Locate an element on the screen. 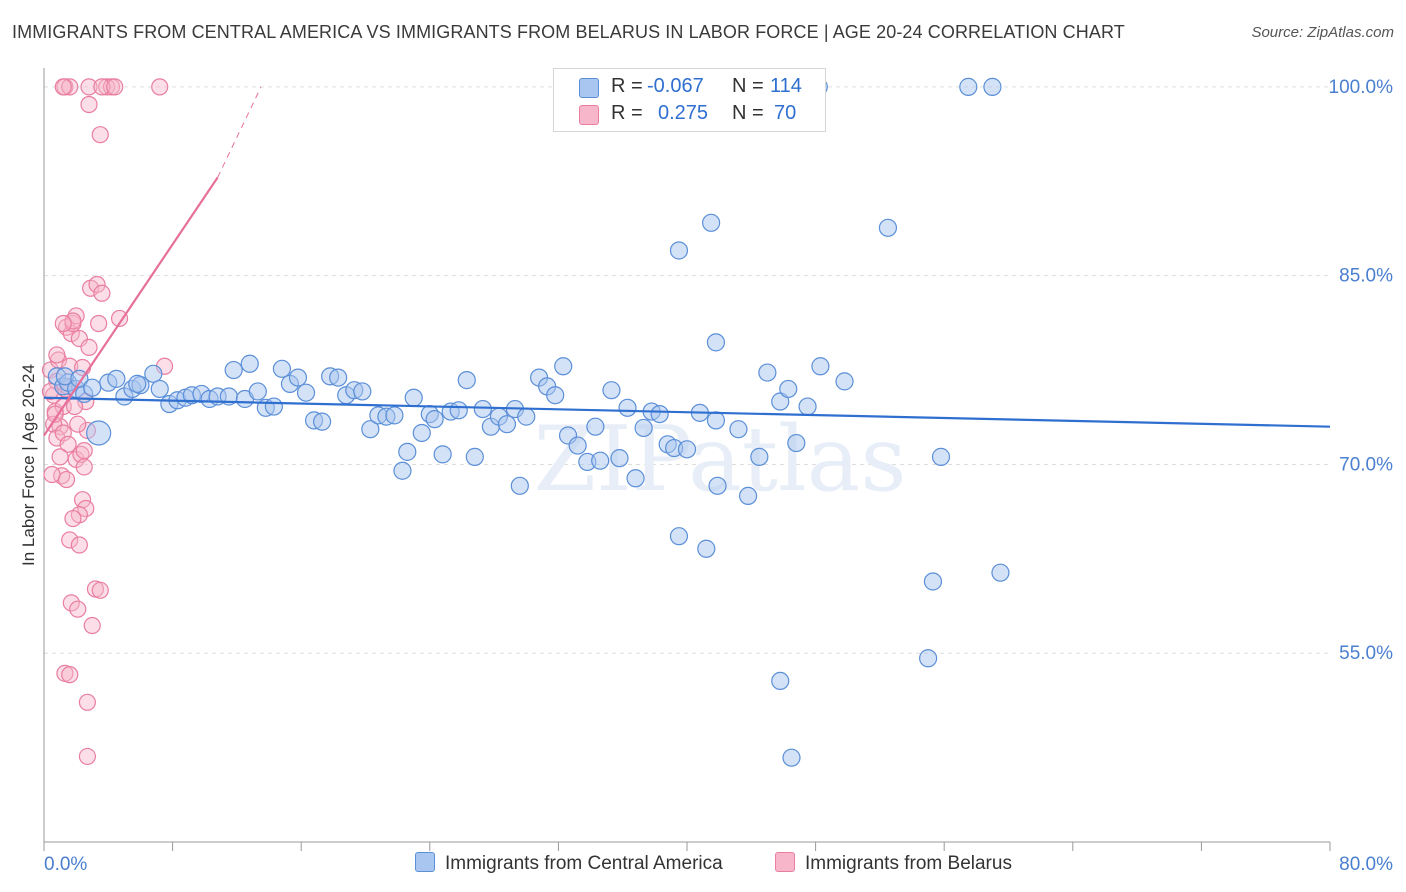 Image resolution: width=1406 pixels, height=892 pixels. bottom-legend-central-america: Immigrants from Central America is located at coordinates (569, 863).